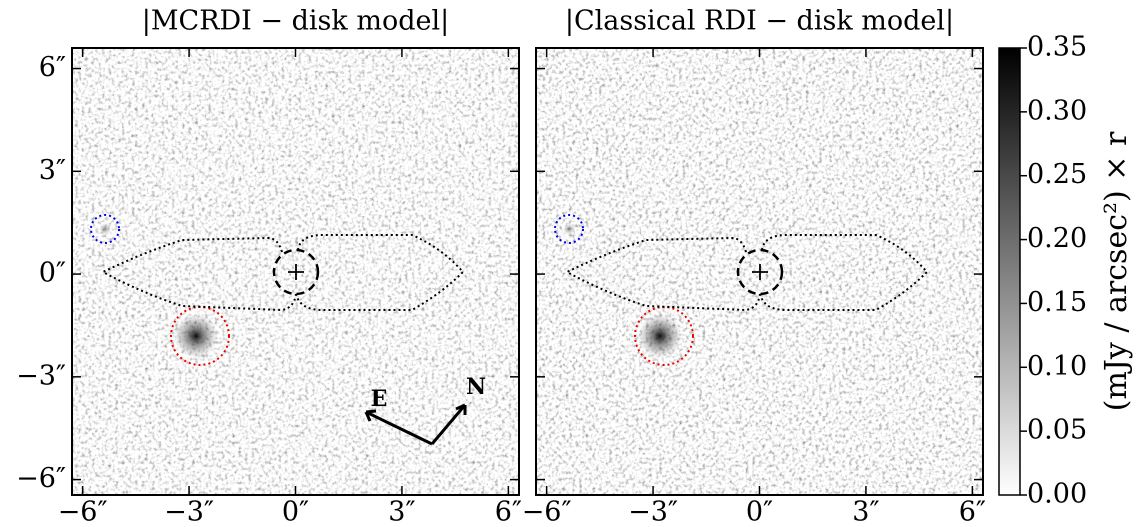  Describe the element at coordinates (1057, 366) in the screenshot. I see `colorbar-tick-label: 0.10` at that location.